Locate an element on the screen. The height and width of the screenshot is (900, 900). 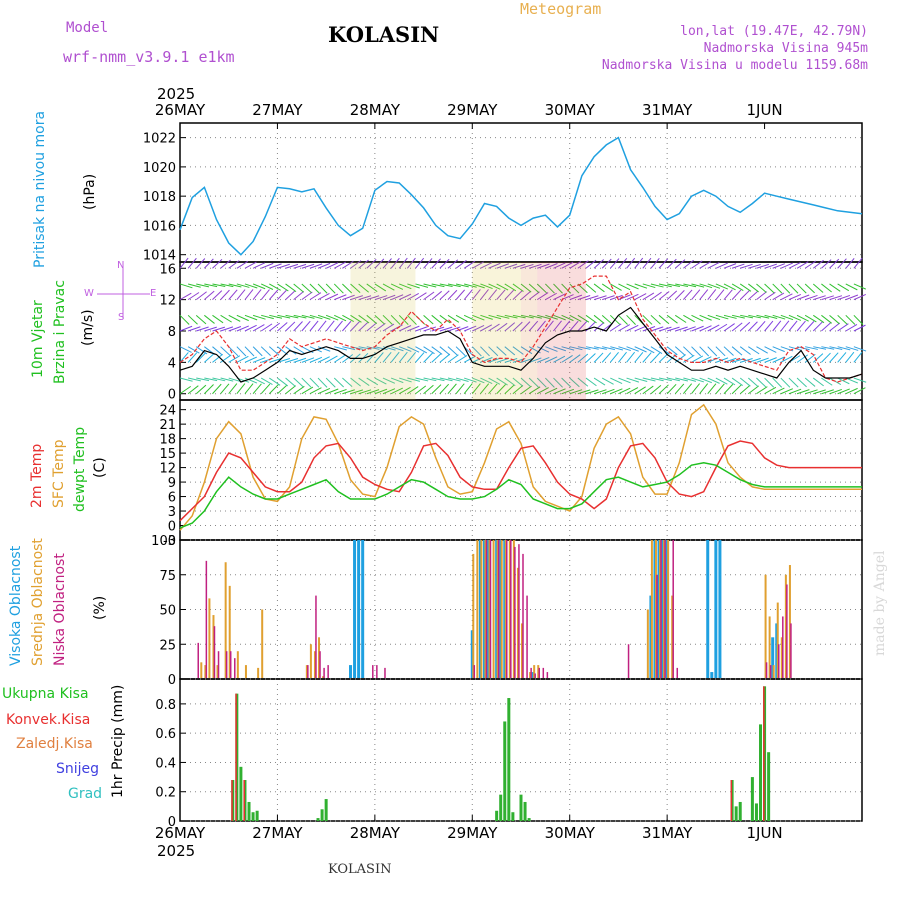
y-tick-label: 24 is located at coordinates (167, 411).